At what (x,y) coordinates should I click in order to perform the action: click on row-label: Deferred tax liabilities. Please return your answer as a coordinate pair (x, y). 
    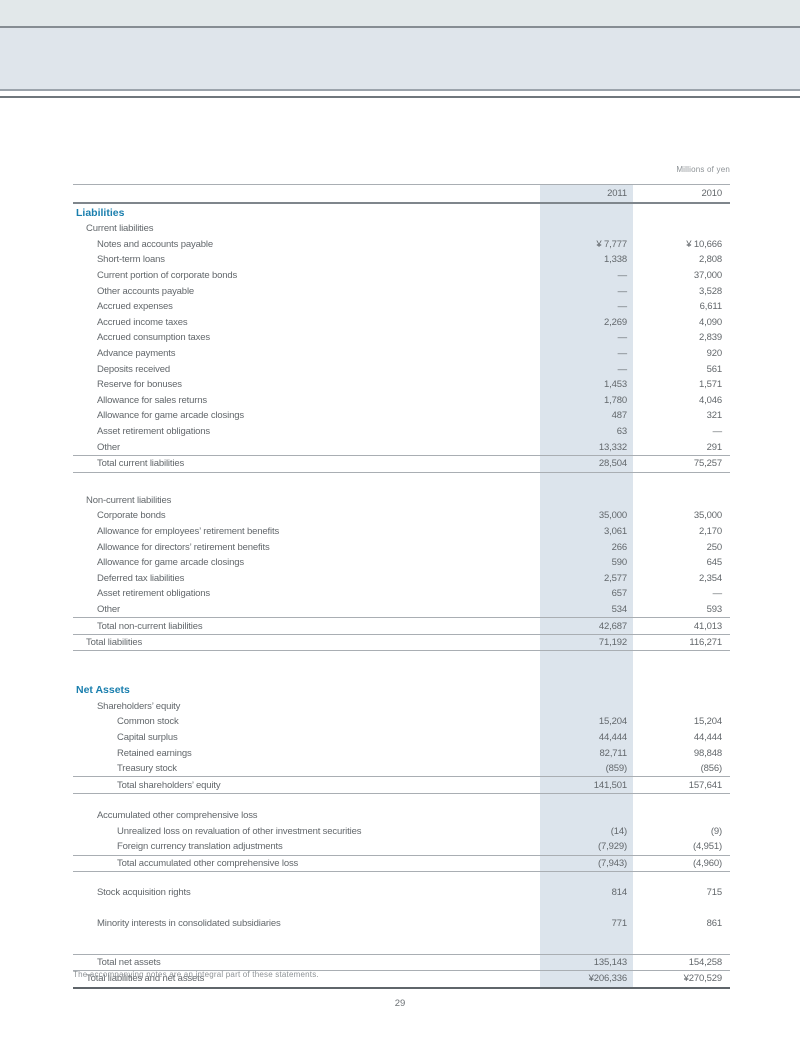
    Looking at the image, I should click on (141, 578).